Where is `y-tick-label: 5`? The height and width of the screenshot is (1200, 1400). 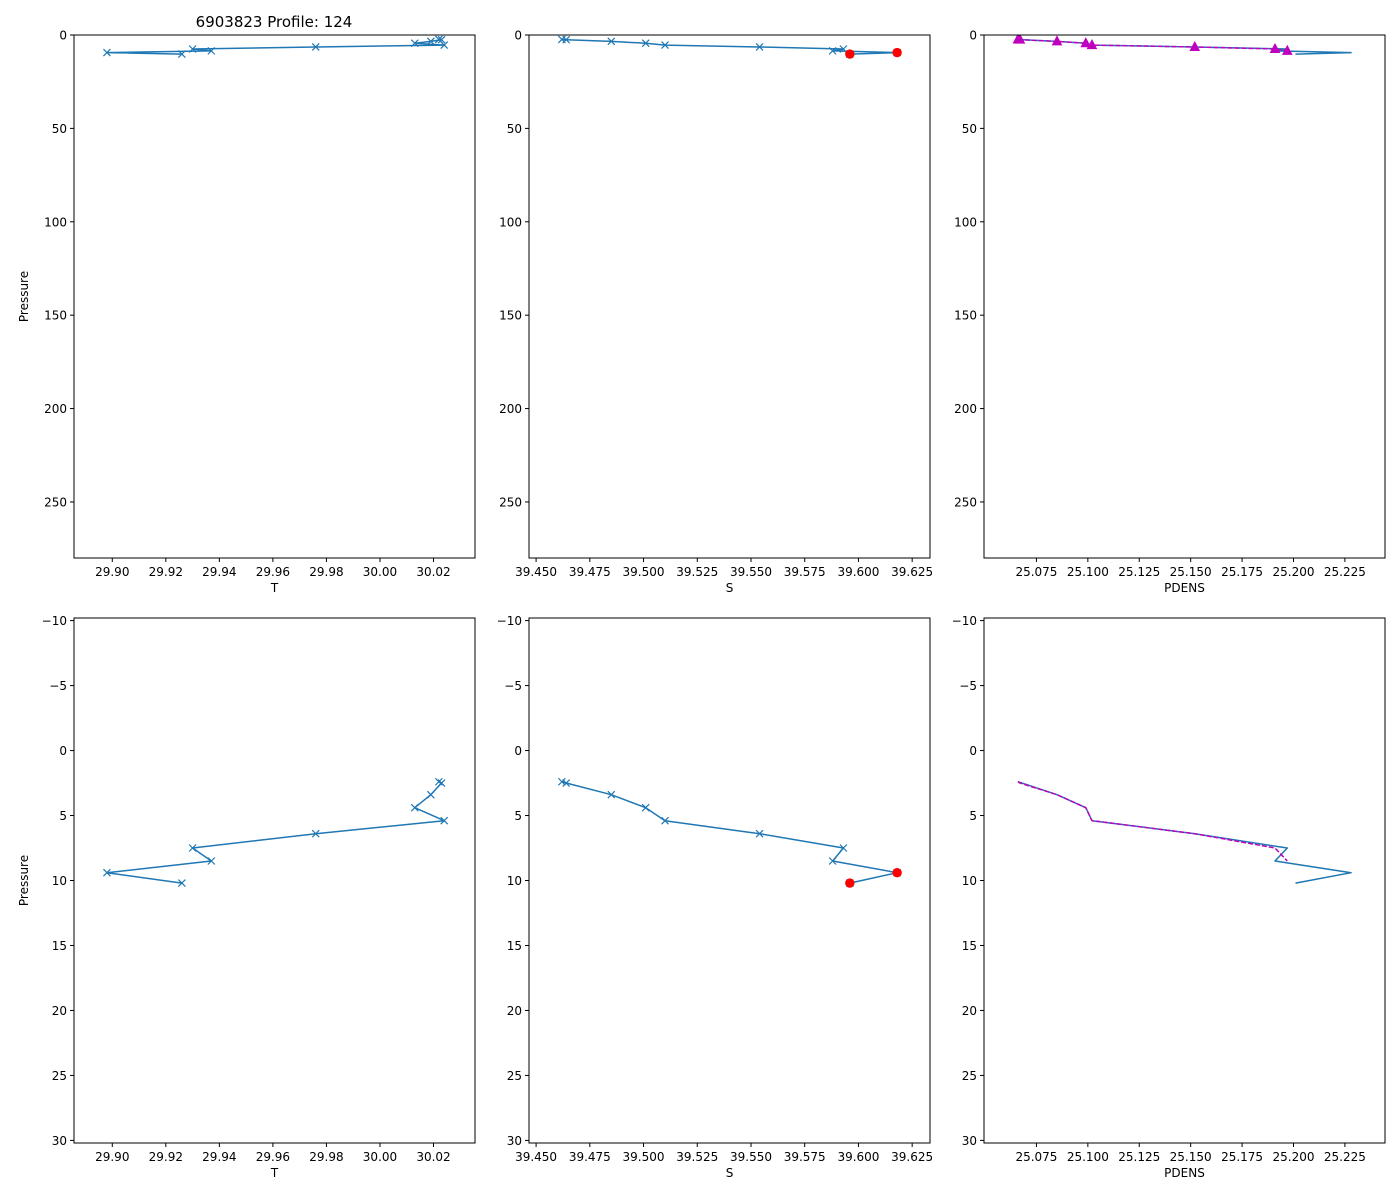 y-tick-label: 5 is located at coordinates (973, 816).